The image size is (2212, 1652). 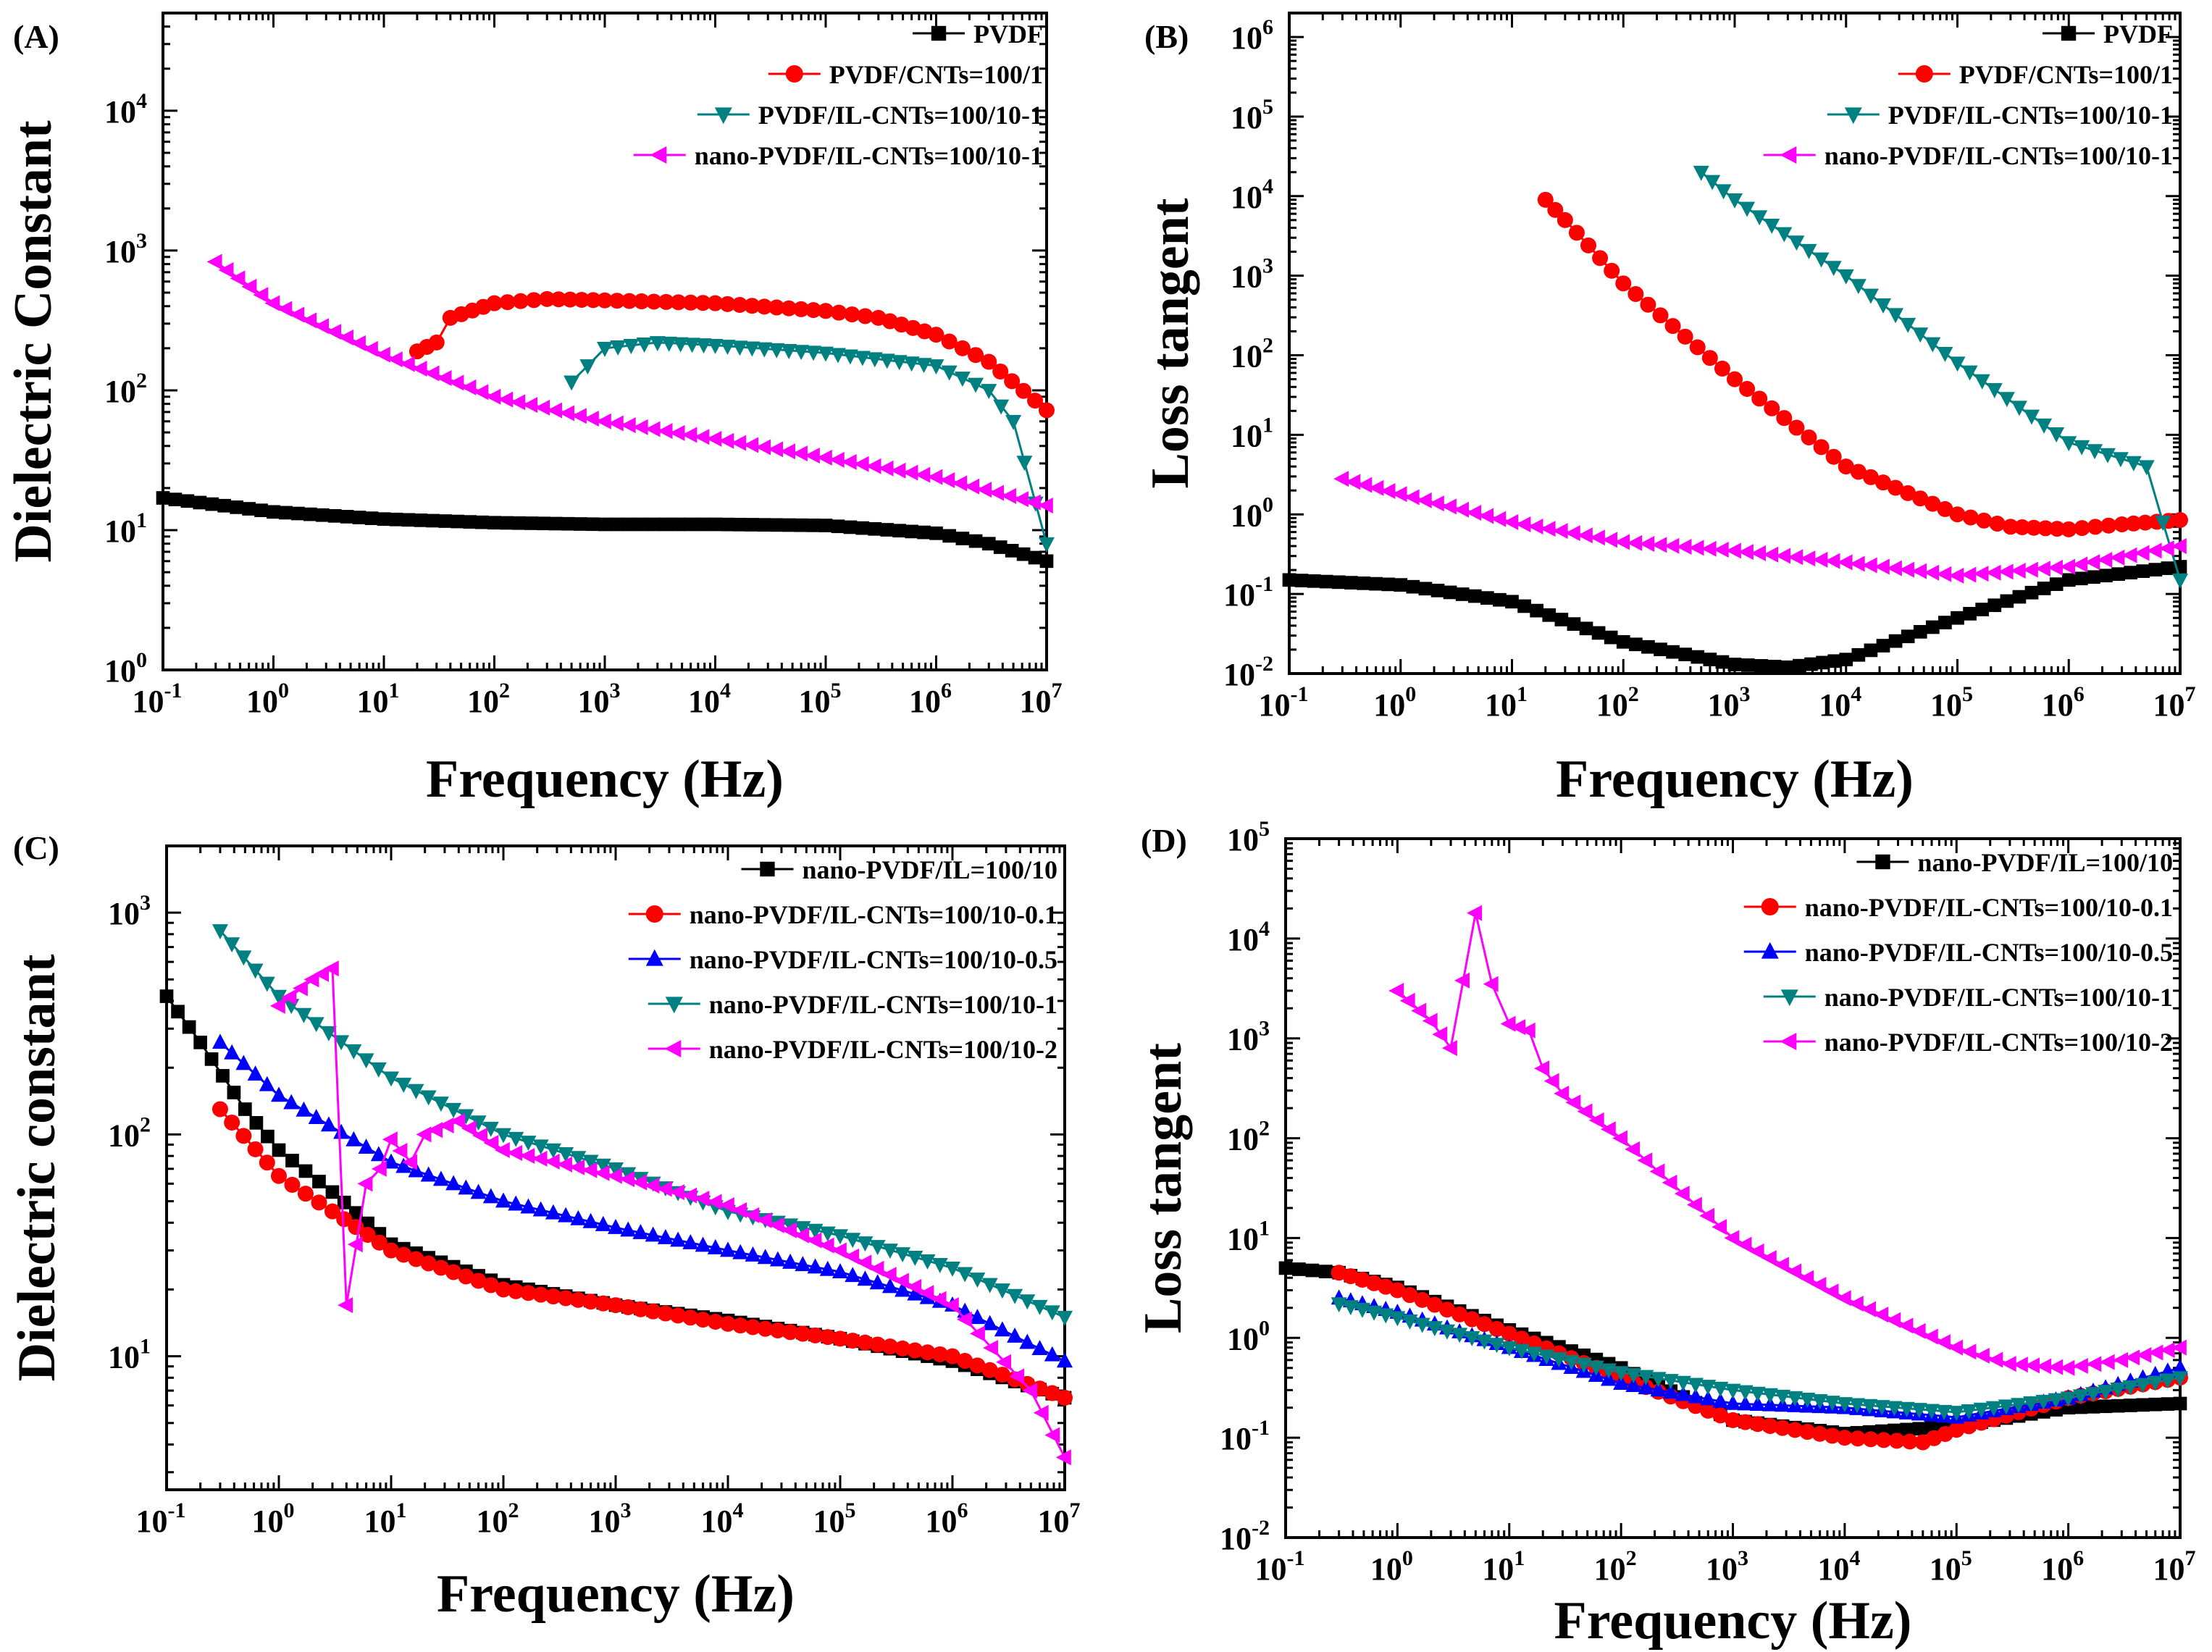 What do you see at coordinates (2138, 34) in the screenshot?
I see `legend-label: PVDF` at bounding box center [2138, 34].